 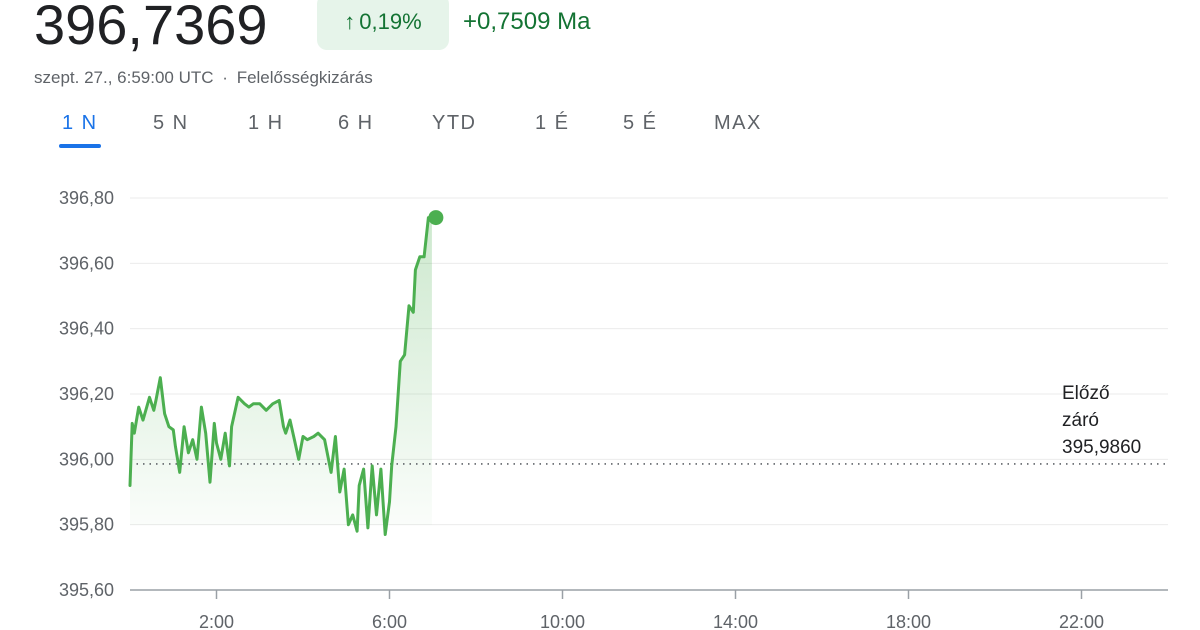 What do you see at coordinates (389, 621) in the screenshot?
I see `x-tick-label: 6:00` at bounding box center [389, 621].